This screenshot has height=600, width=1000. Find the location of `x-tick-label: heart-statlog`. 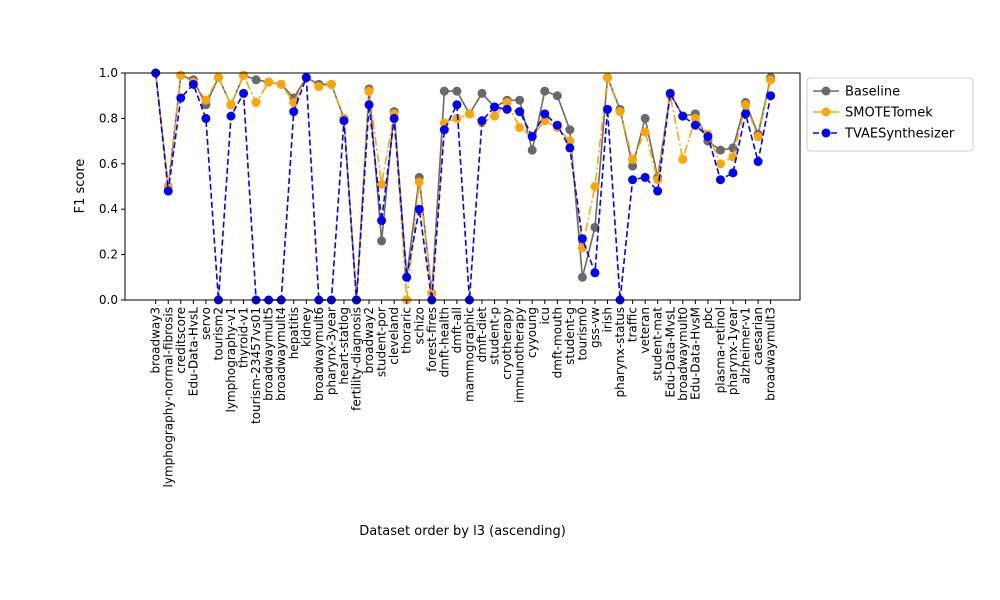

x-tick-label: heart-statlog is located at coordinates (344, 346).